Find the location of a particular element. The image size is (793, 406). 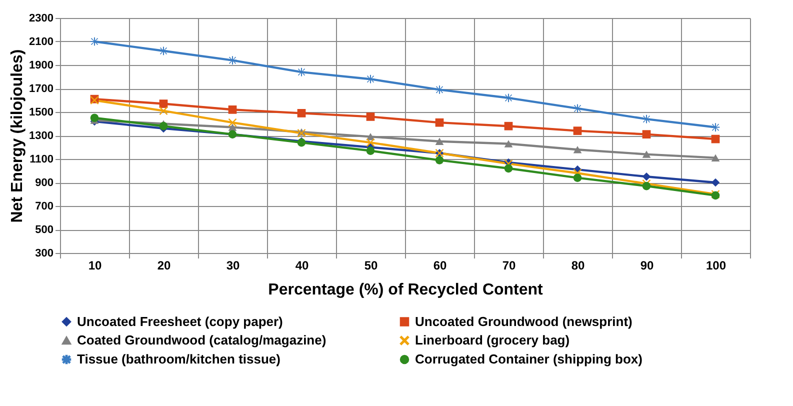

x-tick-label: 50 is located at coordinates (371, 265).